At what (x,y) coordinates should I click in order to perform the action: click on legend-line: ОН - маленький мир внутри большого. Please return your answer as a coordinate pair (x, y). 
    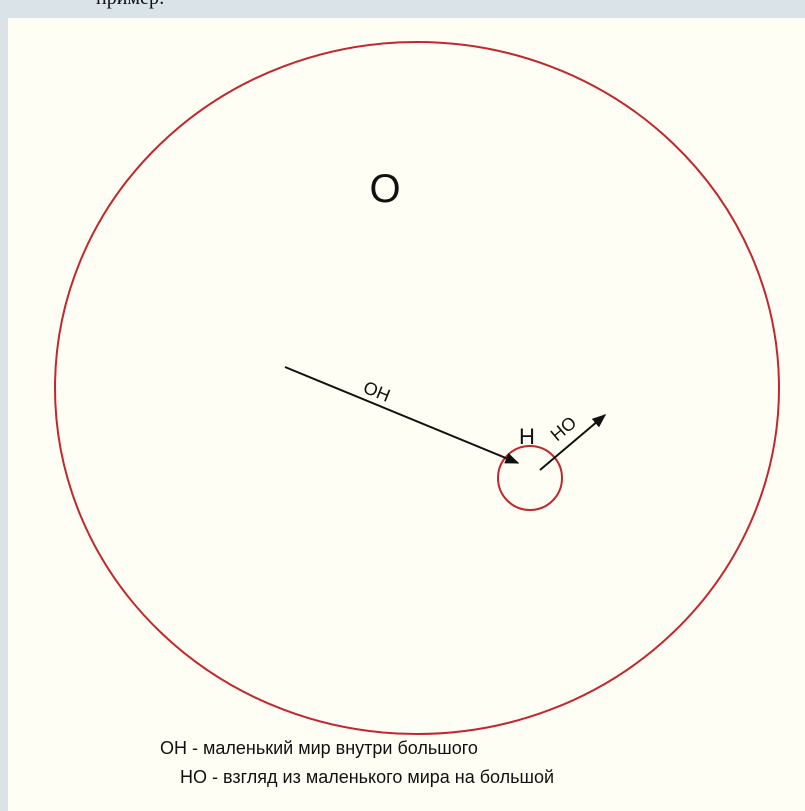
    Looking at the image, I should click on (319, 748).